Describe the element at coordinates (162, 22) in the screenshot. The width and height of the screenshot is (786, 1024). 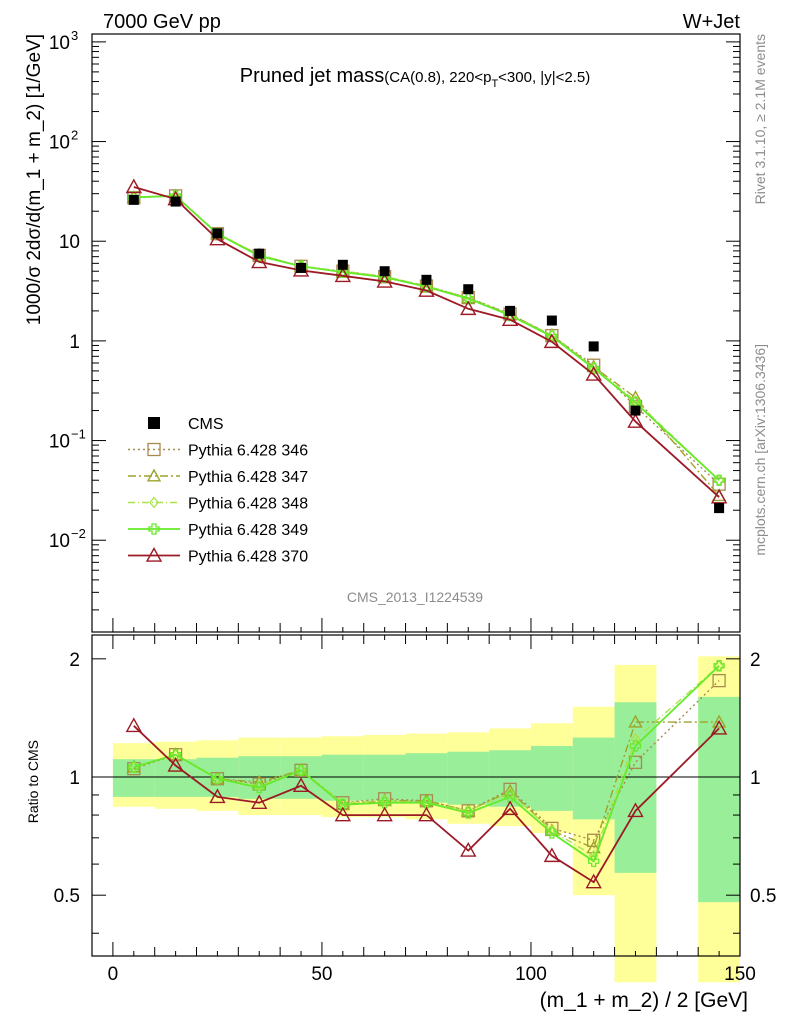
I see `header-left: 7000 GeV pp` at that location.